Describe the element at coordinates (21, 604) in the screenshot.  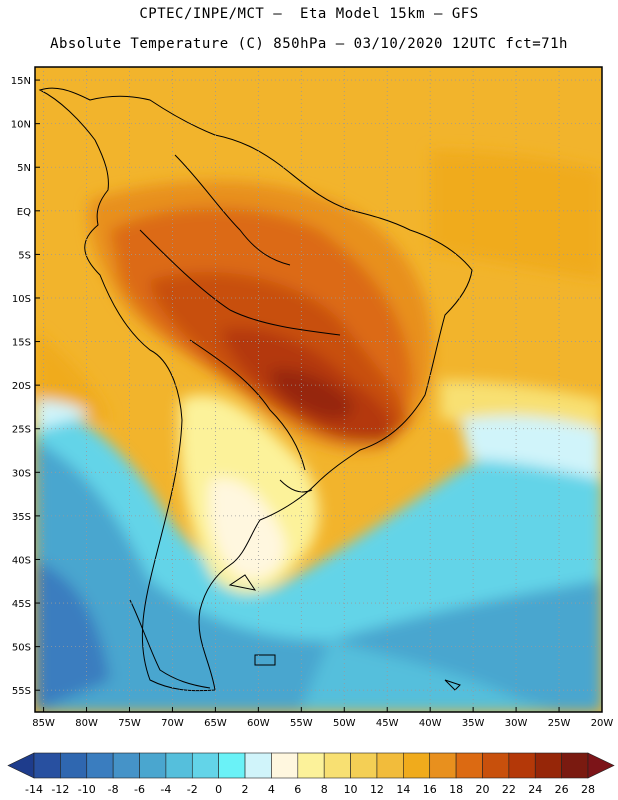
I see `latitude-label: 45S` at that location.